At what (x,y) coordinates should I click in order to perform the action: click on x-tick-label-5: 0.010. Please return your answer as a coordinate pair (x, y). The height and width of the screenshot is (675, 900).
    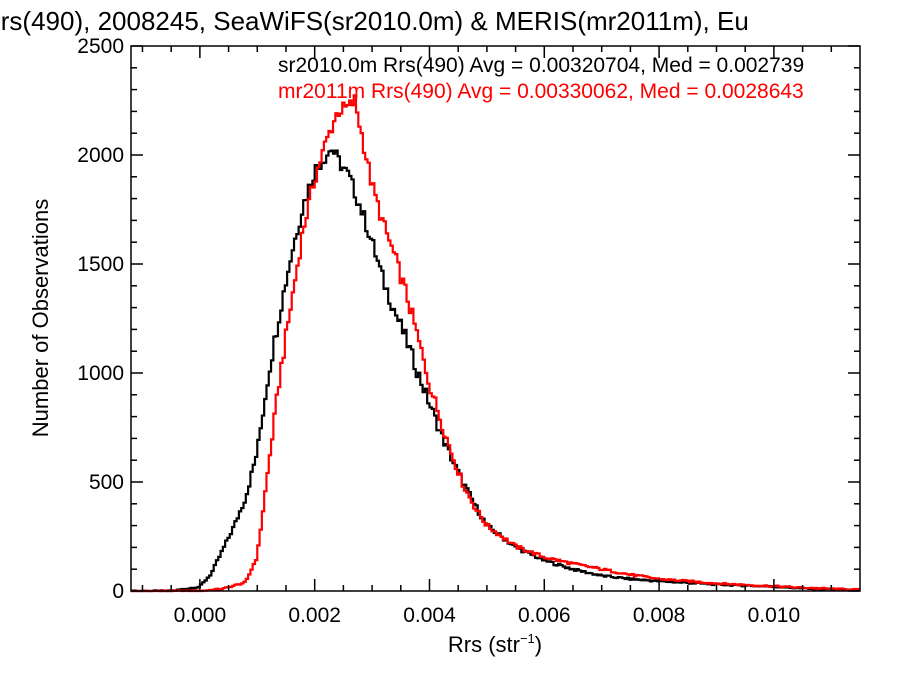
    Looking at the image, I should click on (774, 615).